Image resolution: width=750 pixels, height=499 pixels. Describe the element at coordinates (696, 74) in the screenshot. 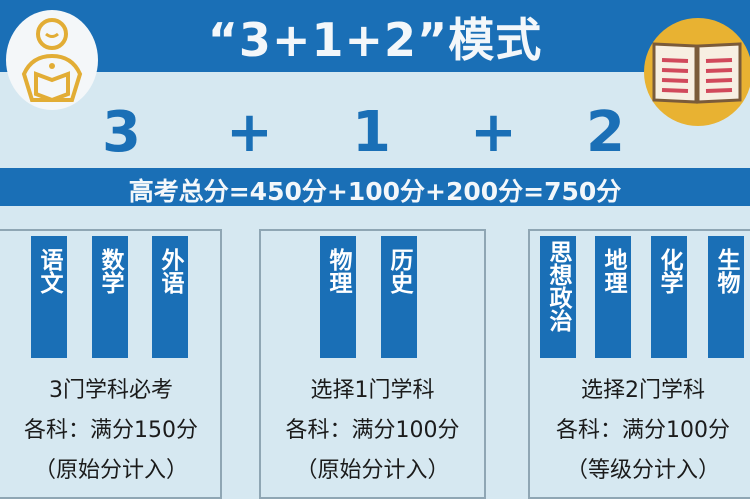

I see `open-book-icon` at that location.